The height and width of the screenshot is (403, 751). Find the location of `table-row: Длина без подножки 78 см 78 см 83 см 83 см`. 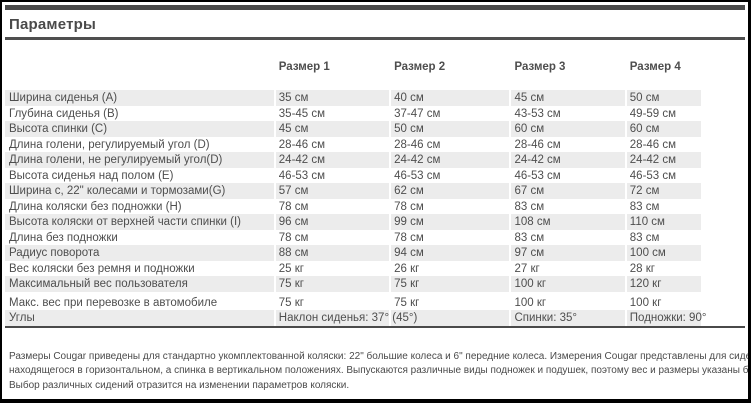

table-row: Длина без подножки 78 см 78 см 83 см 83 см is located at coordinates (353, 238).